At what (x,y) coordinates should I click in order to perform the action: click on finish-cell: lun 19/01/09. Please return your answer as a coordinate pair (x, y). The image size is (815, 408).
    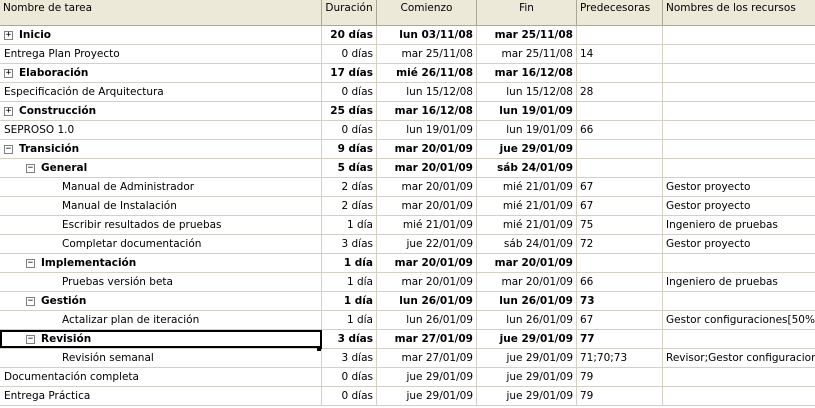
    Looking at the image, I should click on (527, 130).